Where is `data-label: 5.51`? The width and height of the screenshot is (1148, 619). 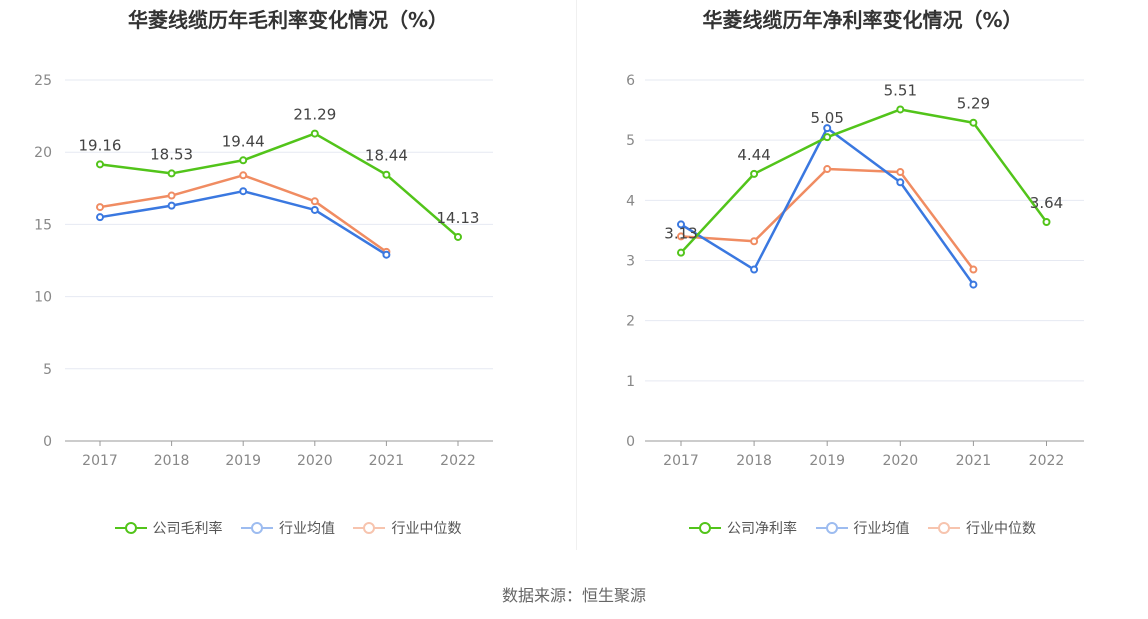 data-label: 5.51 is located at coordinates (900, 90).